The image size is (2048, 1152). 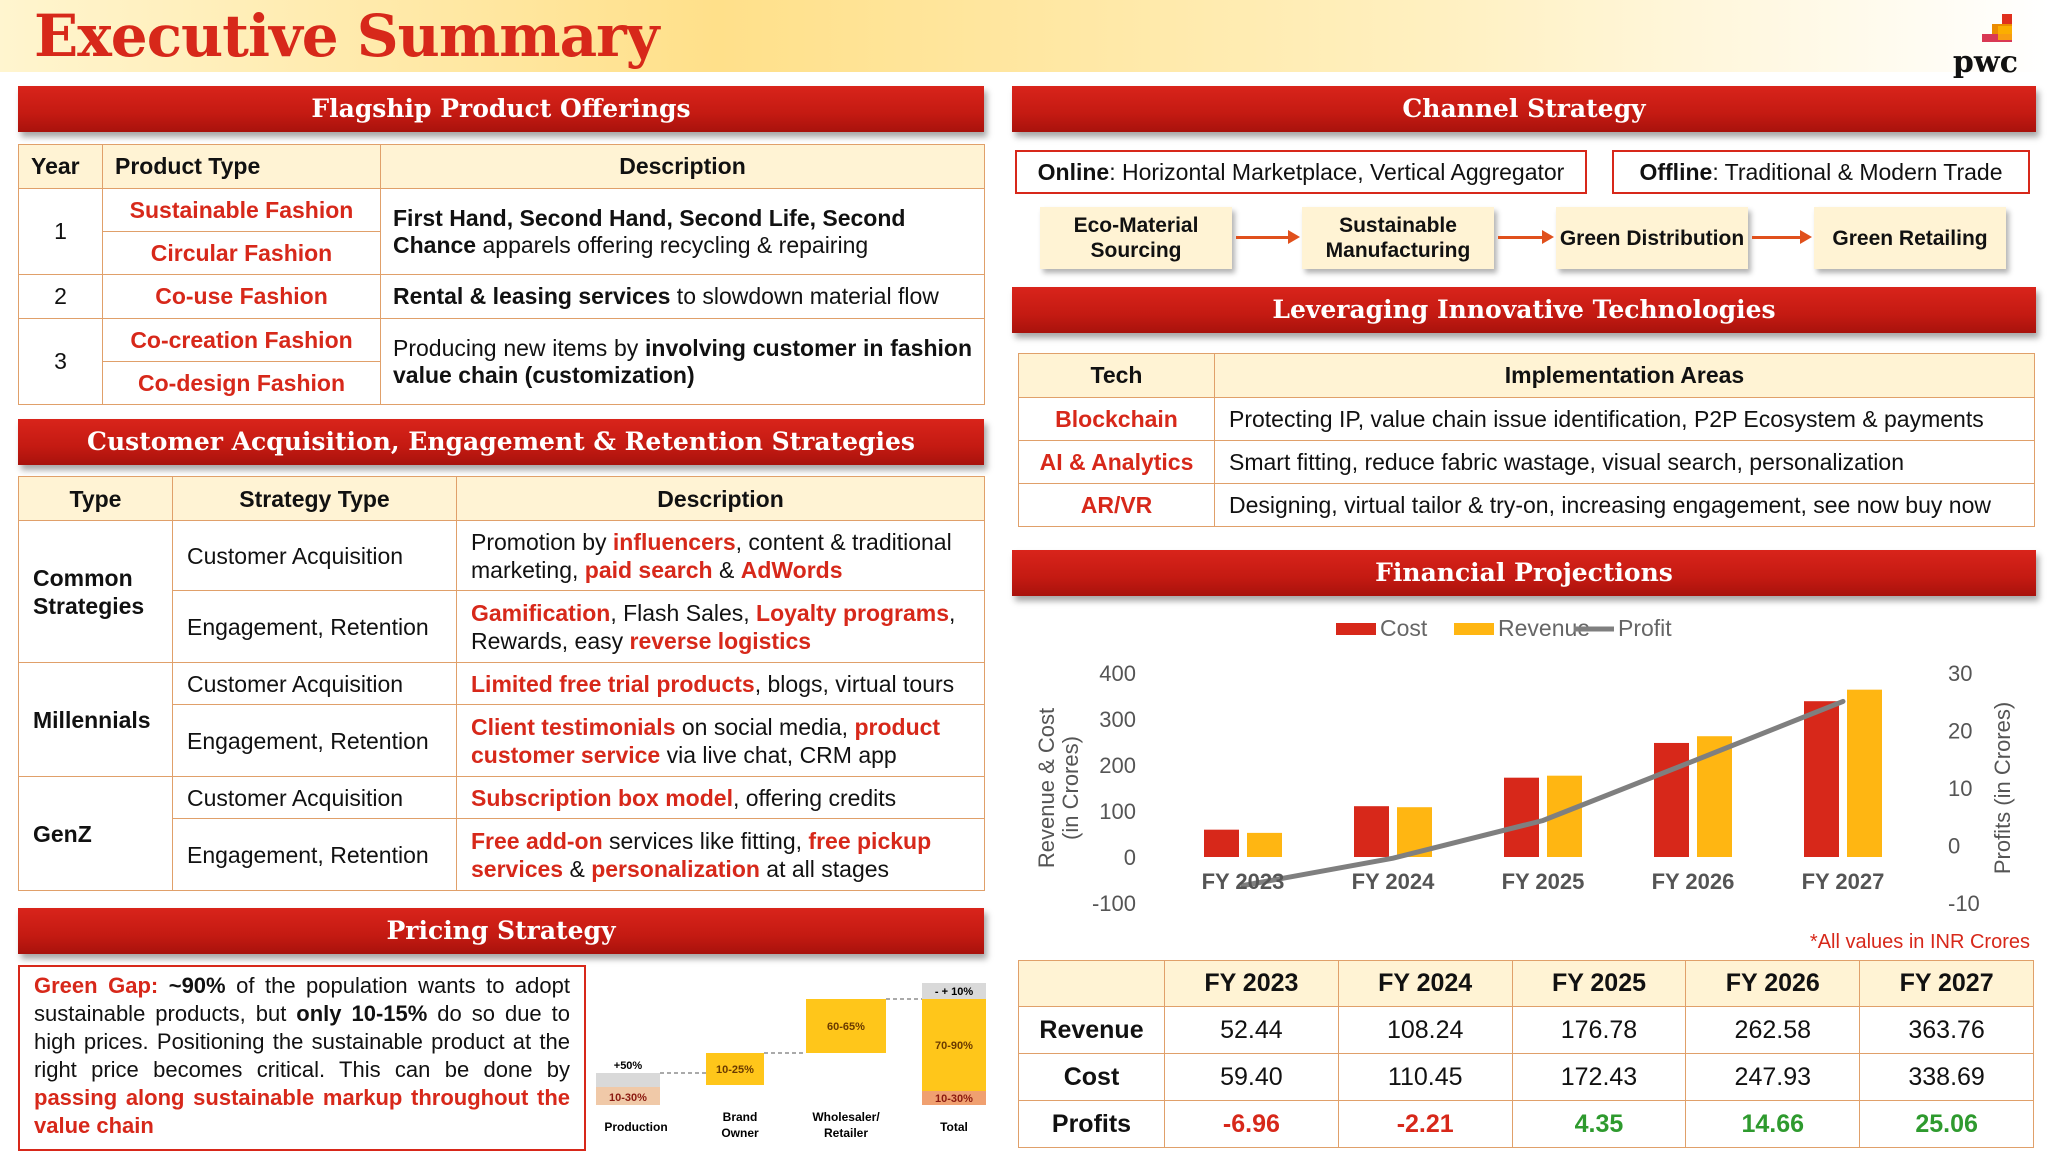 What do you see at coordinates (1910, 238) in the screenshot?
I see `flow-retailing: Green Retailing` at bounding box center [1910, 238].